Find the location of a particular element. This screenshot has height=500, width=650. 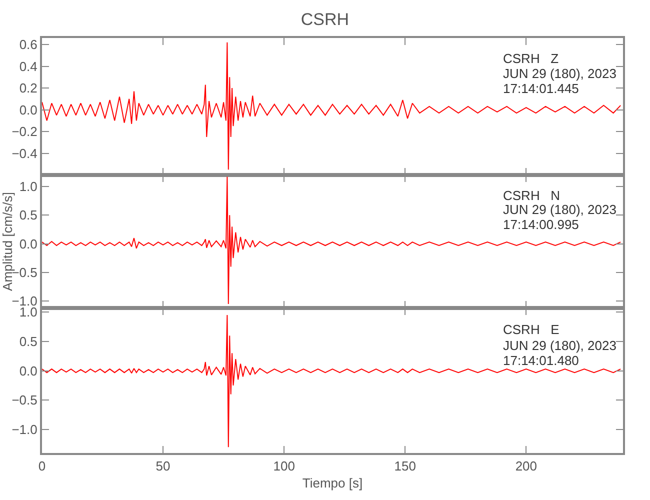

annotation: CSRH Z is located at coordinates (531, 58).